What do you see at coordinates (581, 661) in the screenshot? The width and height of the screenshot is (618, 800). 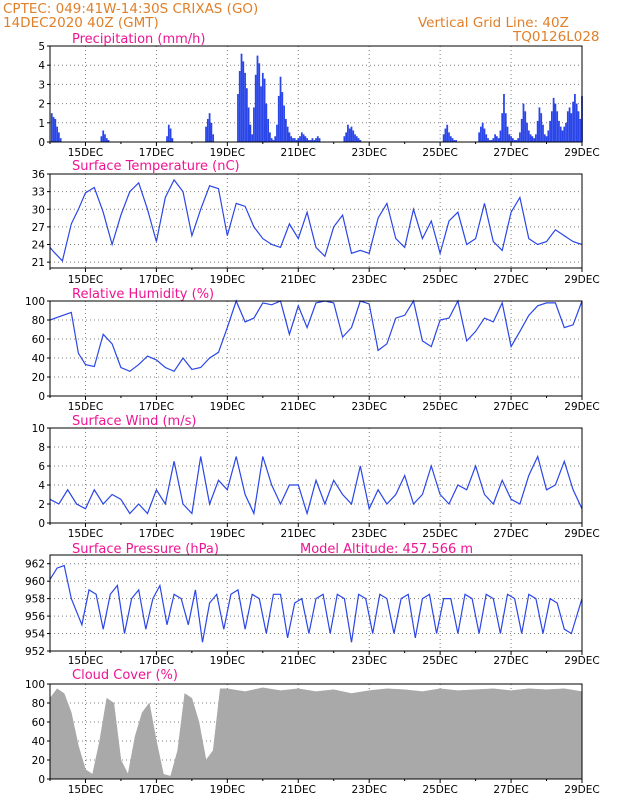 I see `x-tick-label: 29DEC` at bounding box center [581, 661].